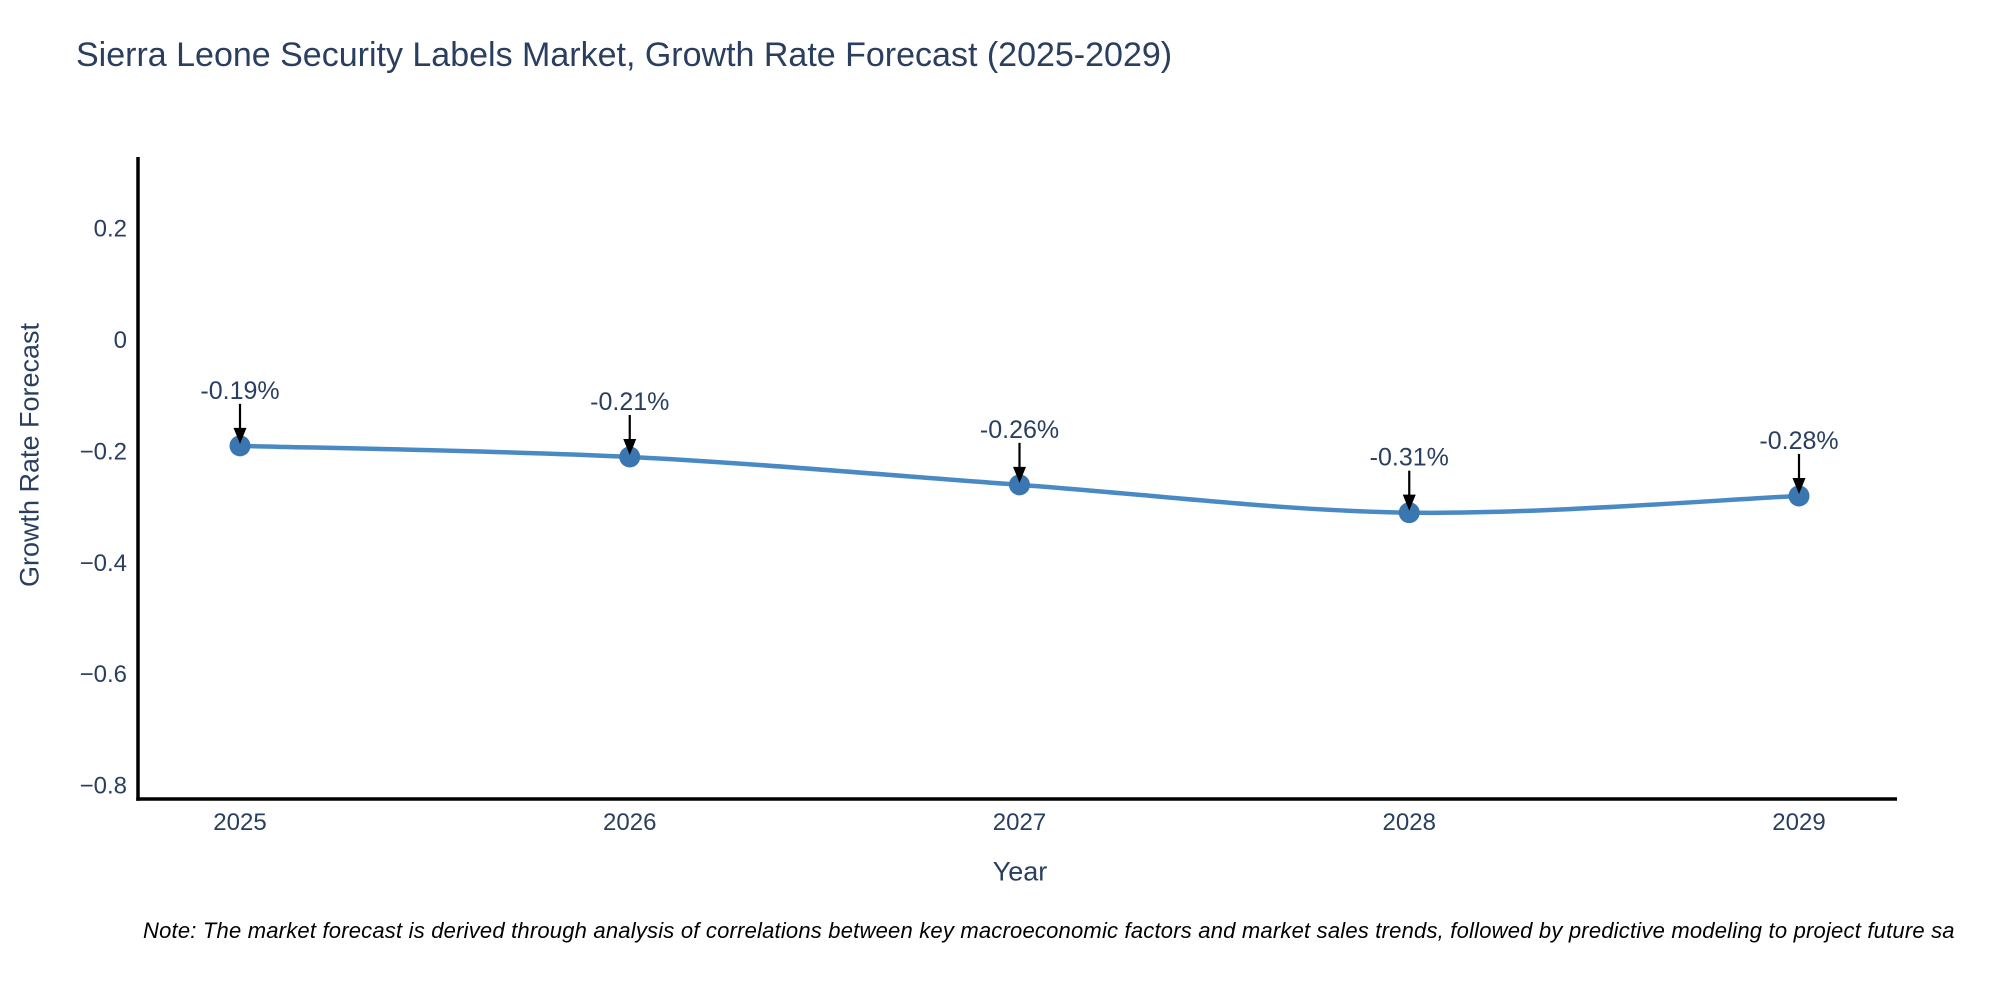 The width and height of the screenshot is (2000, 1000). I want to click on point-value-label: -0.31%, so click(1409, 458).